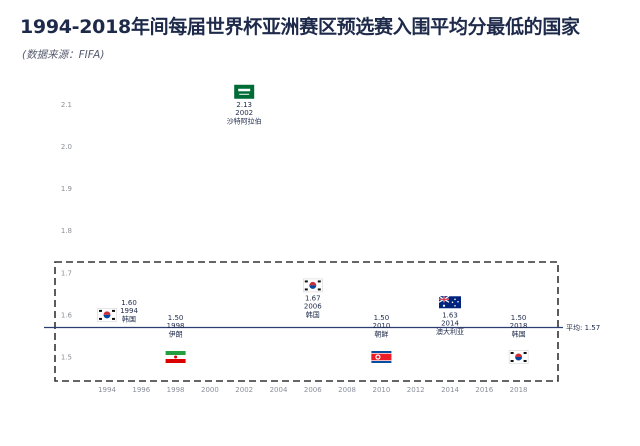 Image resolution: width=640 pixels, height=446 pixels. What do you see at coordinates (244, 120) in the screenshot?
I see `data-label-country: 沙特阿拉伯` at bounding box center [244, 120].